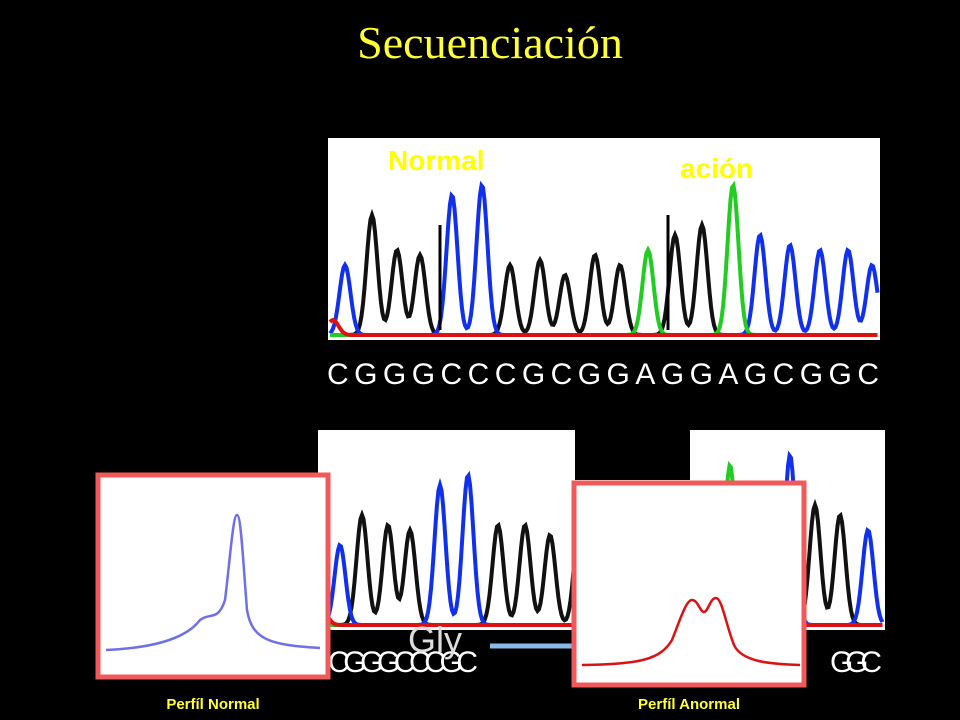  What do you see at coordinates (403, 662) in the screenshot?
I see `sequence-left: CGGGCCCGC` at bounding box center [403, 662].